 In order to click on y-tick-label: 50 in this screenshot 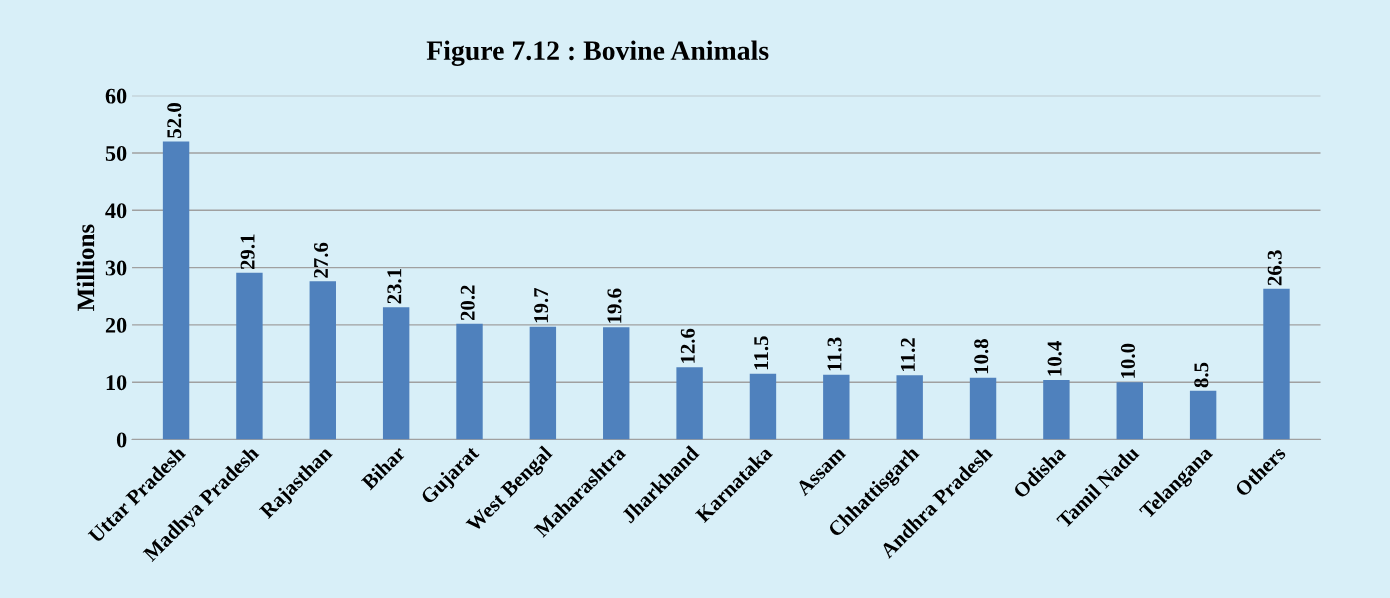, I will do `click(116, 153)`.